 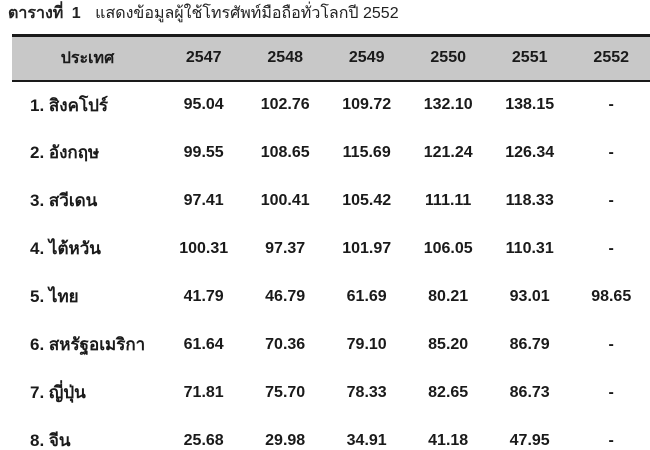 What do you see at coordinates (366, 392) in the screenshot?
I see `value-cell: 78.33` at bounding box center [366, 392].